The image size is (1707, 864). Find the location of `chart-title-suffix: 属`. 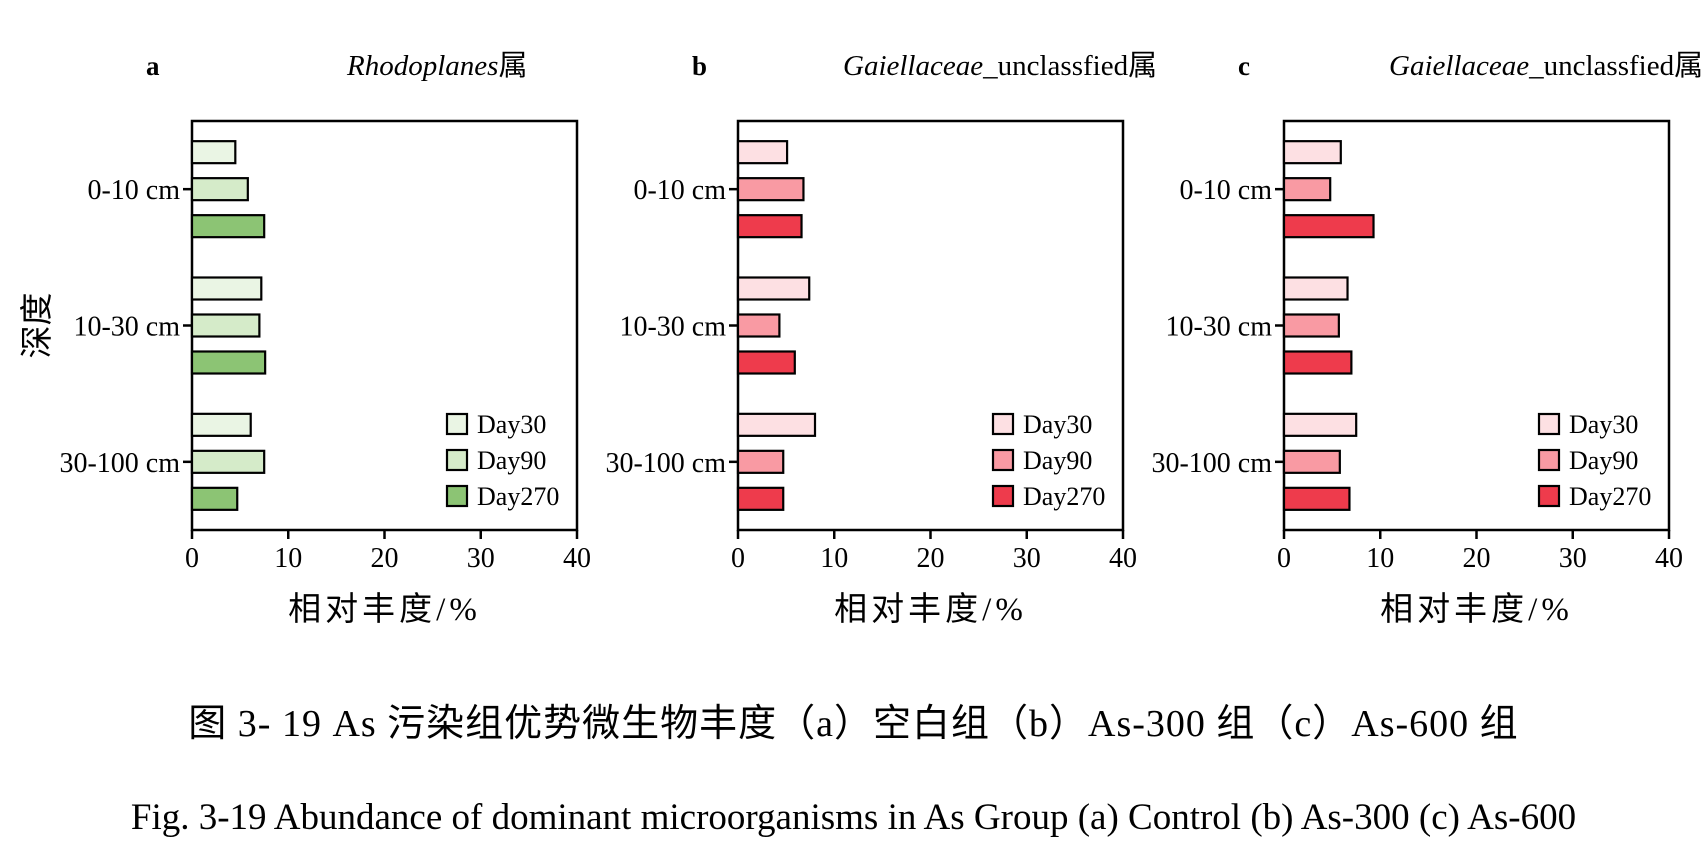

chart-title-suffix: 属 is located at coordinates (512, 66).